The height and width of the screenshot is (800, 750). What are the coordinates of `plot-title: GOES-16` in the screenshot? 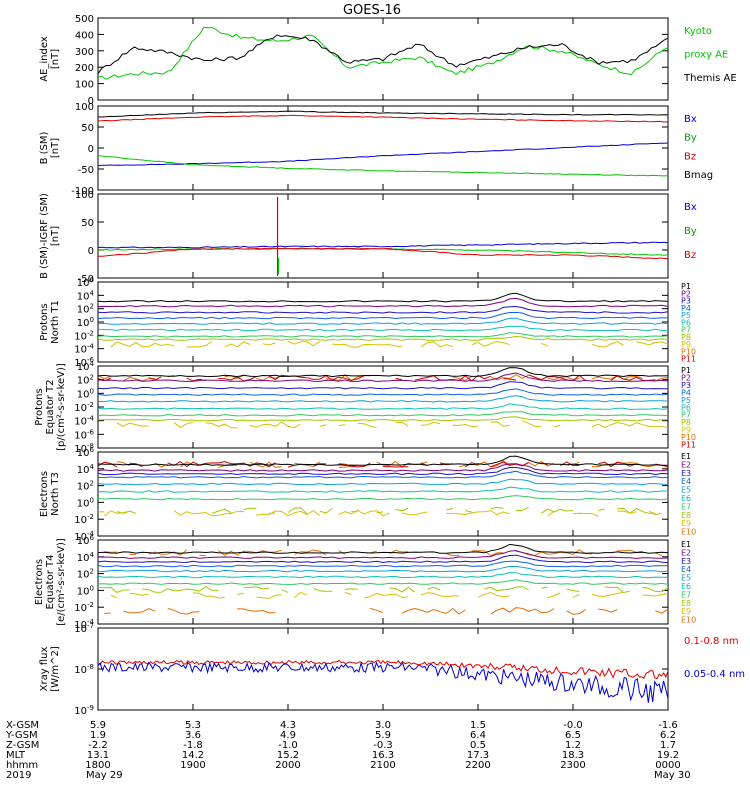 It's located at (372, 10).